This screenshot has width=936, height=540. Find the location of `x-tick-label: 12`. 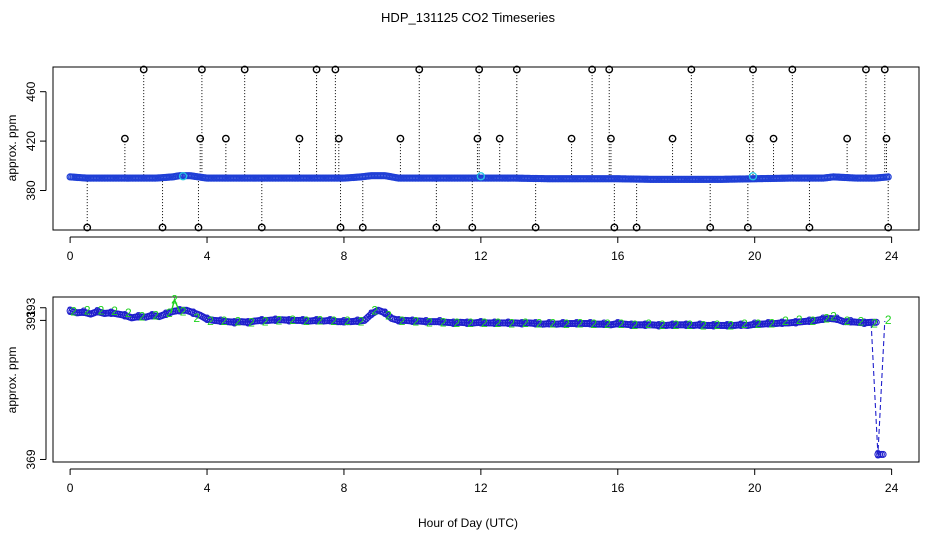

x-tick-label: 12 is located at coordinates (481, 488).